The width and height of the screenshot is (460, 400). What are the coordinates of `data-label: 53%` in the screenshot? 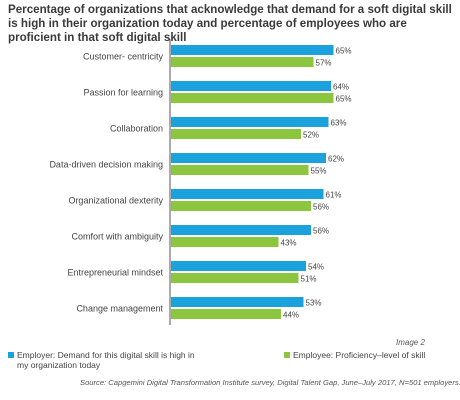 It's located at (314, 303).